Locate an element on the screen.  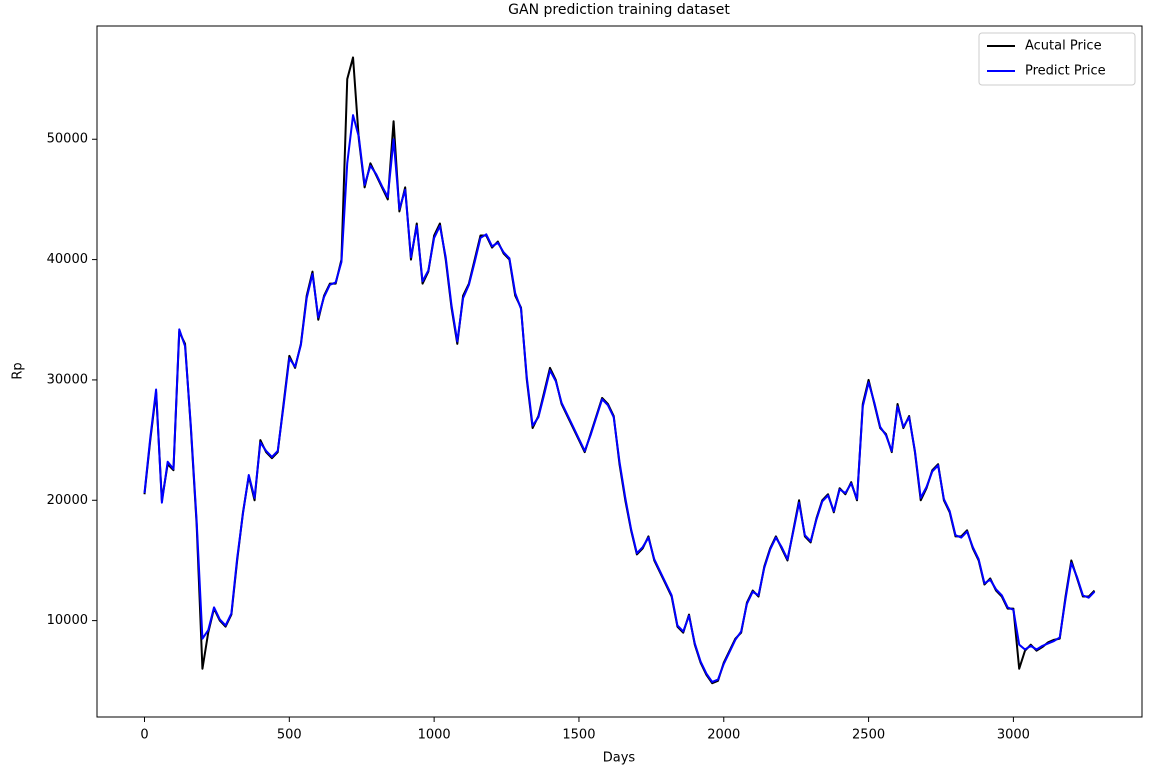
legend-label: Acutal Price is located at coordinates (1063, 46).